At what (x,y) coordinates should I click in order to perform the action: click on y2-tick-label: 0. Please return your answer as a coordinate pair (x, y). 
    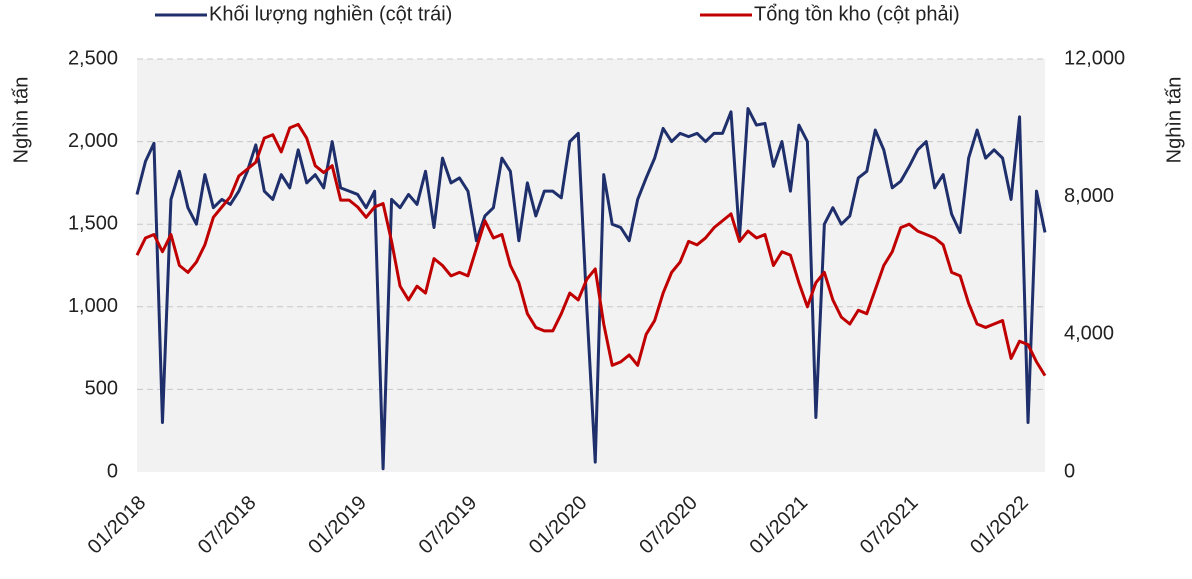
    Looking at the image, I should click on (1069, 471).